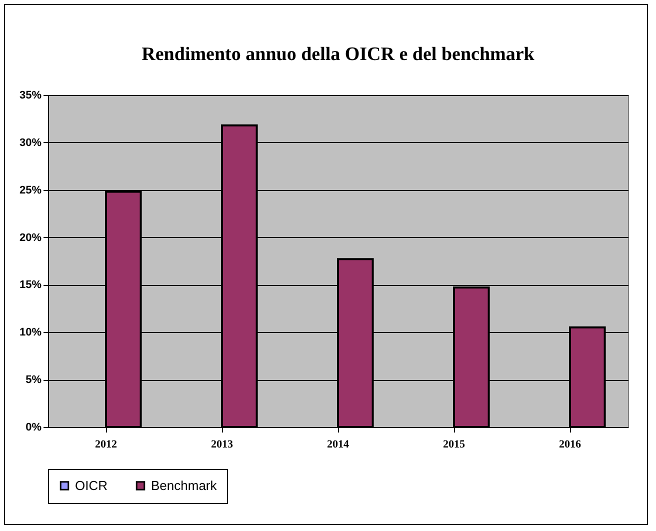  I want to click on y-tick-label: 20%, so click(30, 238).